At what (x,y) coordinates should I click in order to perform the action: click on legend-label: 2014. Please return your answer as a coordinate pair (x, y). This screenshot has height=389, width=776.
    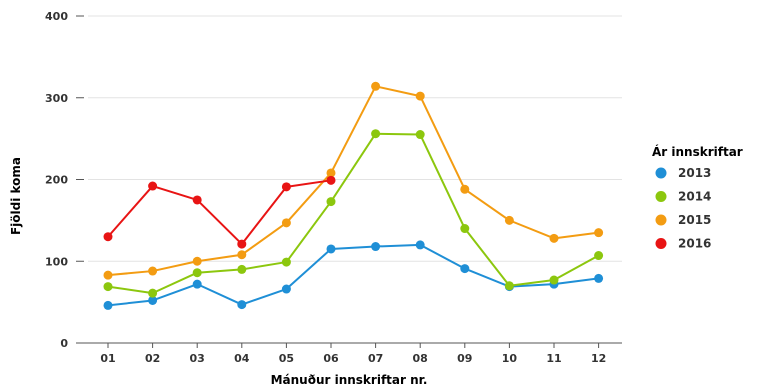
    Looking at the image, I should click on (694, 197).